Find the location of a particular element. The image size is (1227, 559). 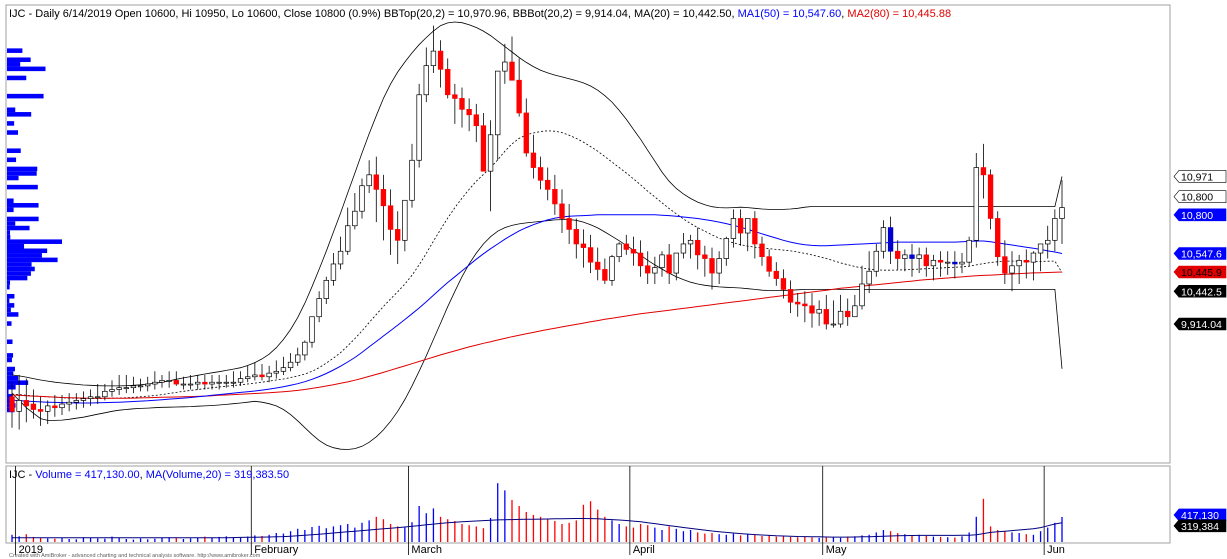

month-axis-labels: 2019 February March April May Jun is located at coordinates (542, 550).